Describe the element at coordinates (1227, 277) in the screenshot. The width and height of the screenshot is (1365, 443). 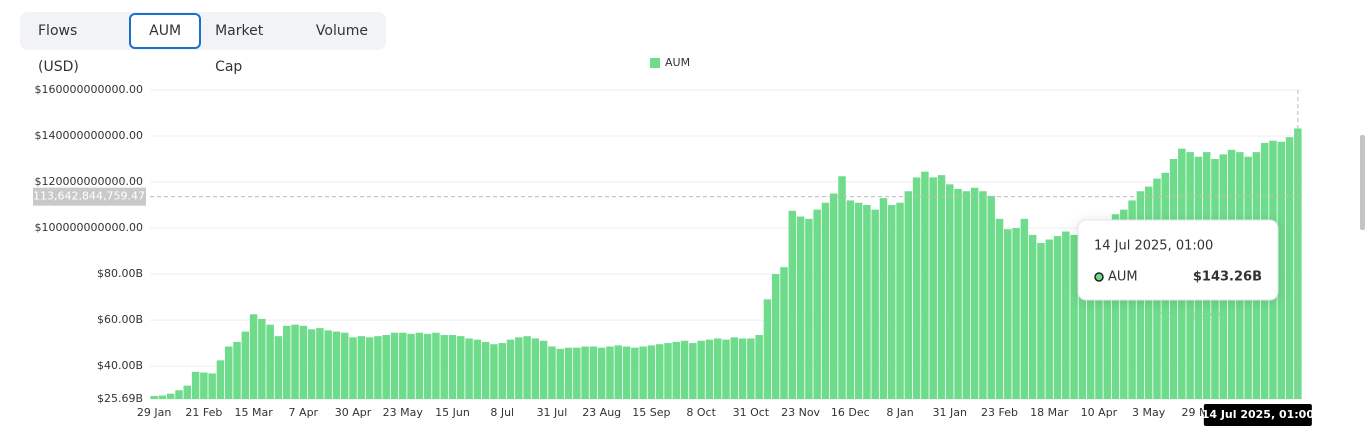
I see `tooltip-value: $143.26B` at that location.